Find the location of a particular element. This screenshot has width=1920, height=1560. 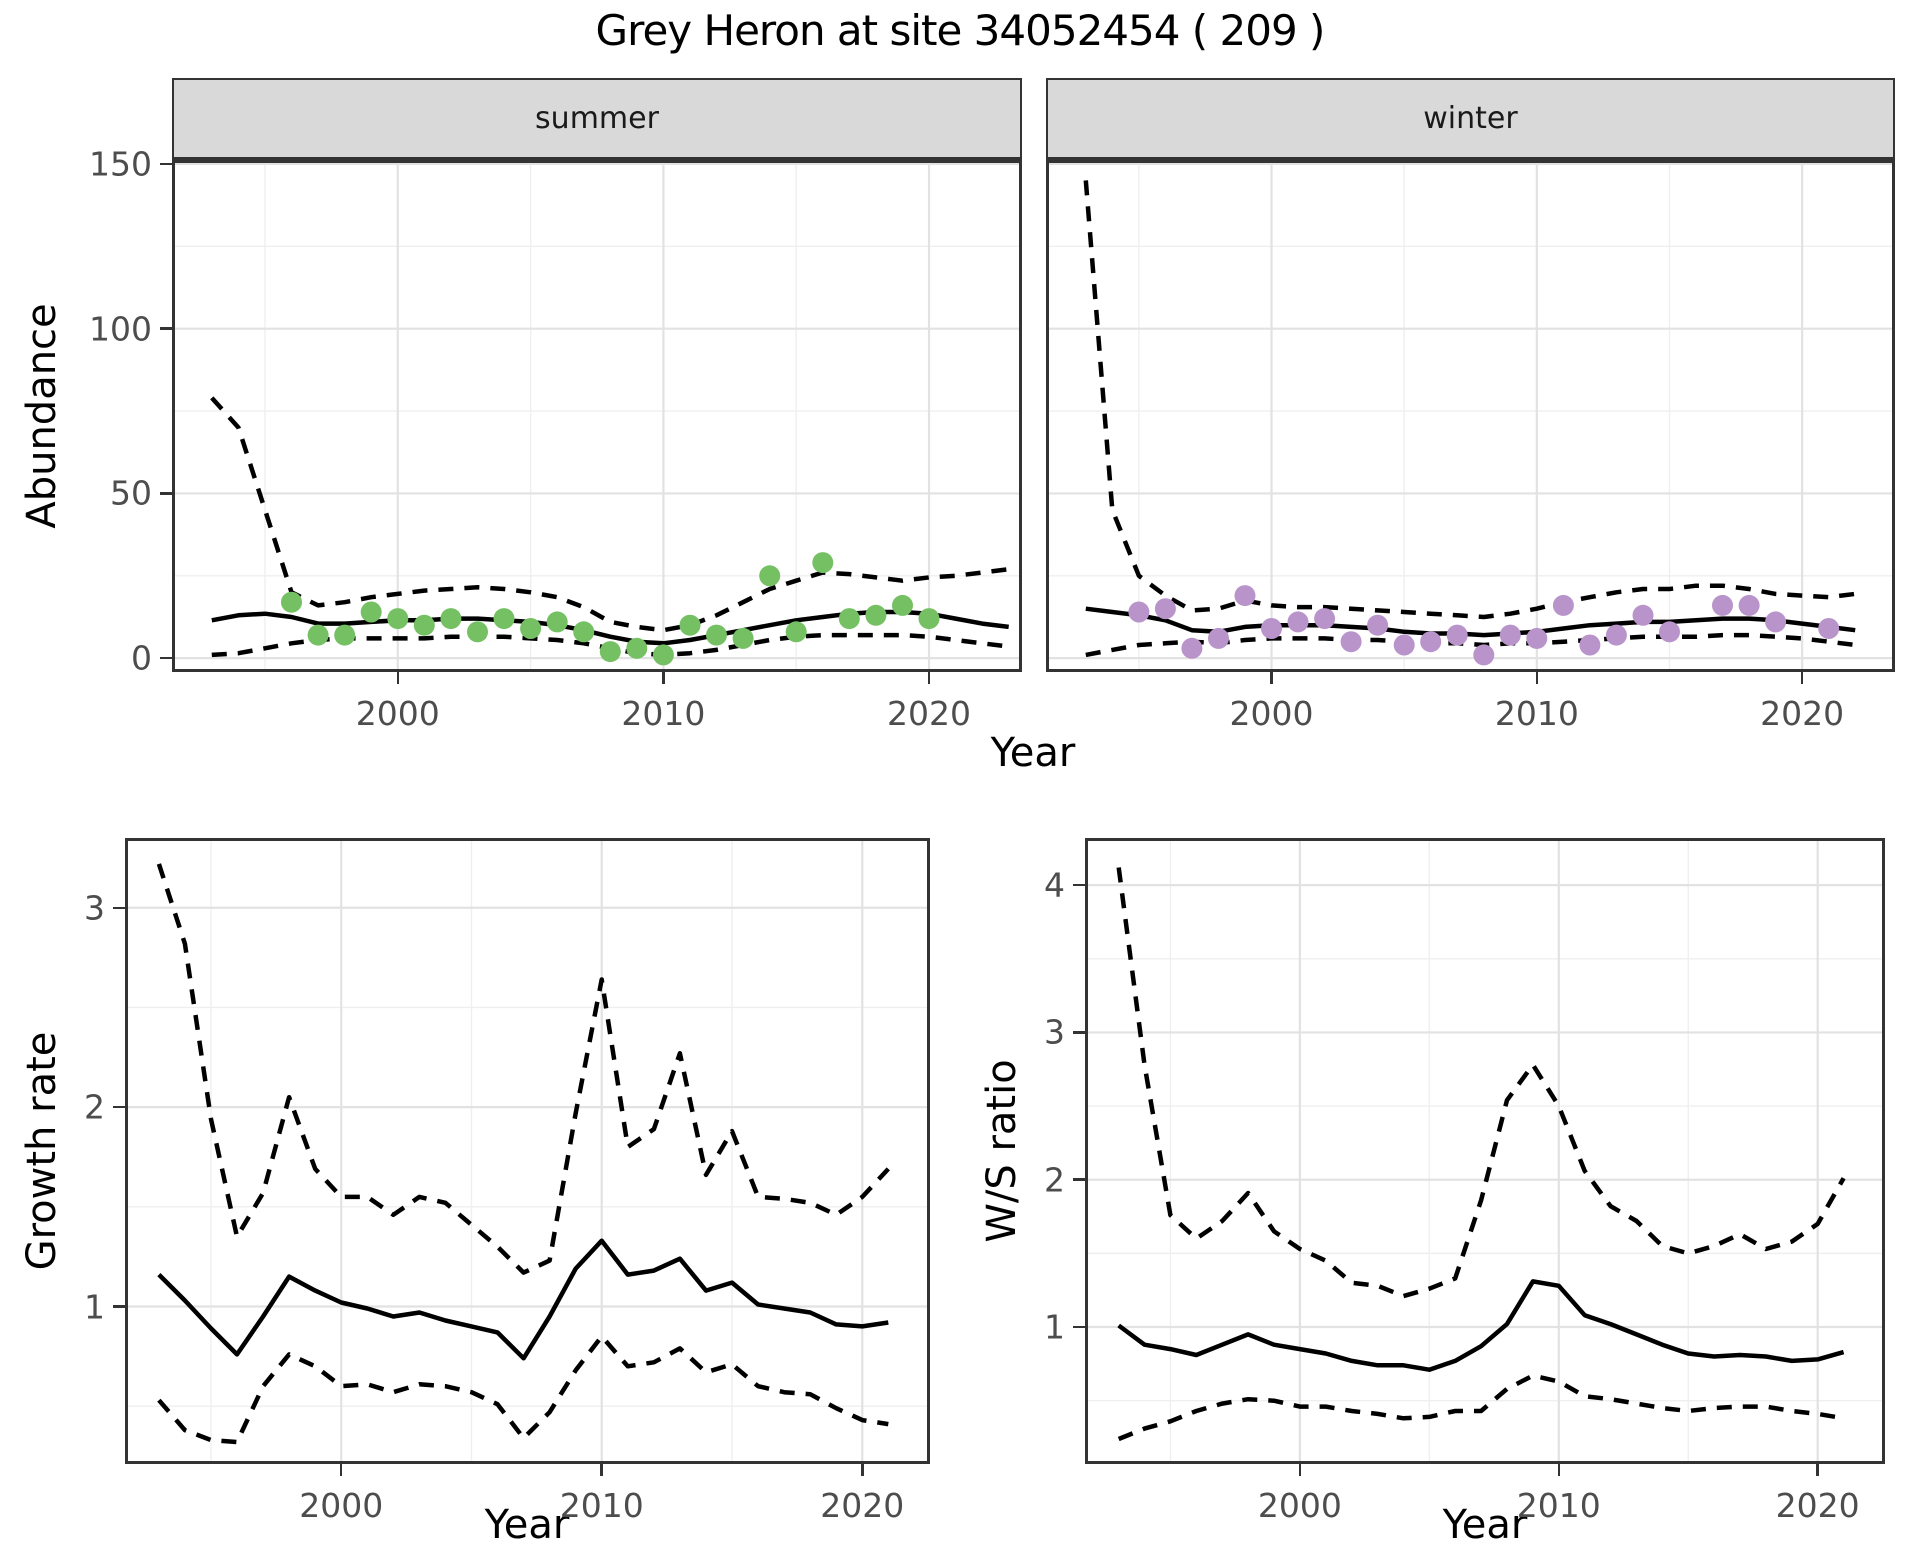

top-x-axis-title: Year is located at coordinates (1033, 753).